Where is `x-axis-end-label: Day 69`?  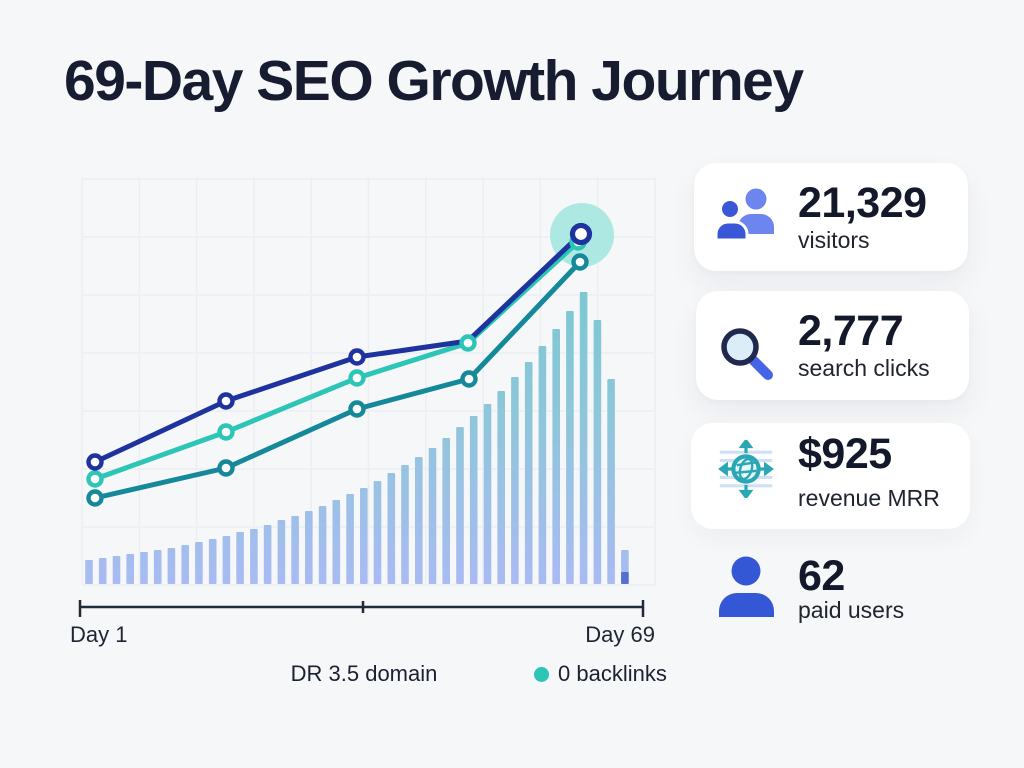
x-axis-end-label: Day 69 is located at coordinates (620, 634).